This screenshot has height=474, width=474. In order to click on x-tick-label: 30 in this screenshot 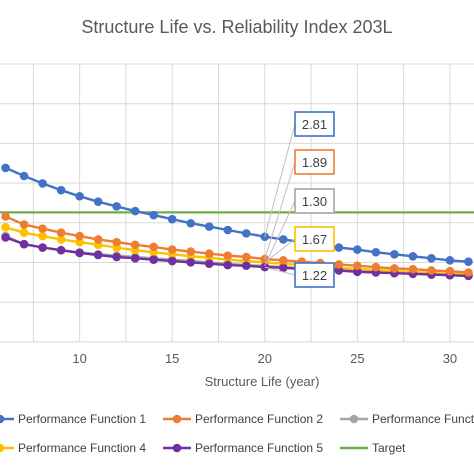, I will do `click(450, 358)`.